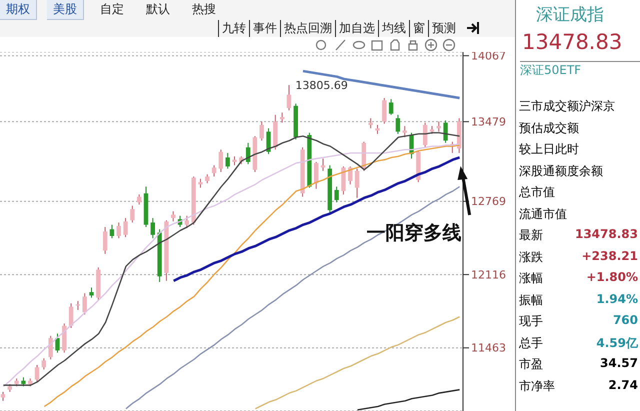  What do you see at coordinates (537, 192) in the screenshot?
I see `category-label: 总市值` at bounding box center [537, 192].